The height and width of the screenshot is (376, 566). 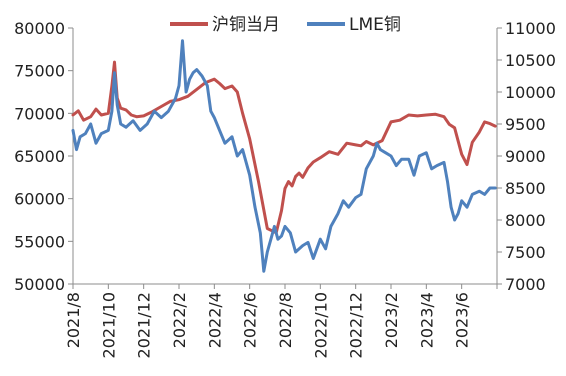 I want to click on left-axis-tick-label: 75000, so click(x=39, y=71).